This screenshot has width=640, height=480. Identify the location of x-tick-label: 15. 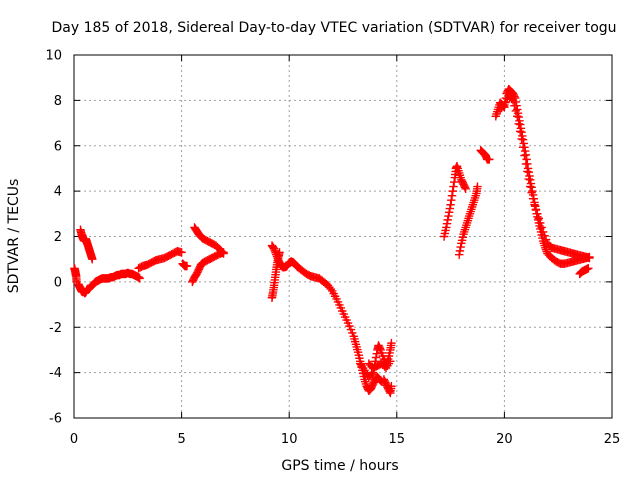
(397, 439).